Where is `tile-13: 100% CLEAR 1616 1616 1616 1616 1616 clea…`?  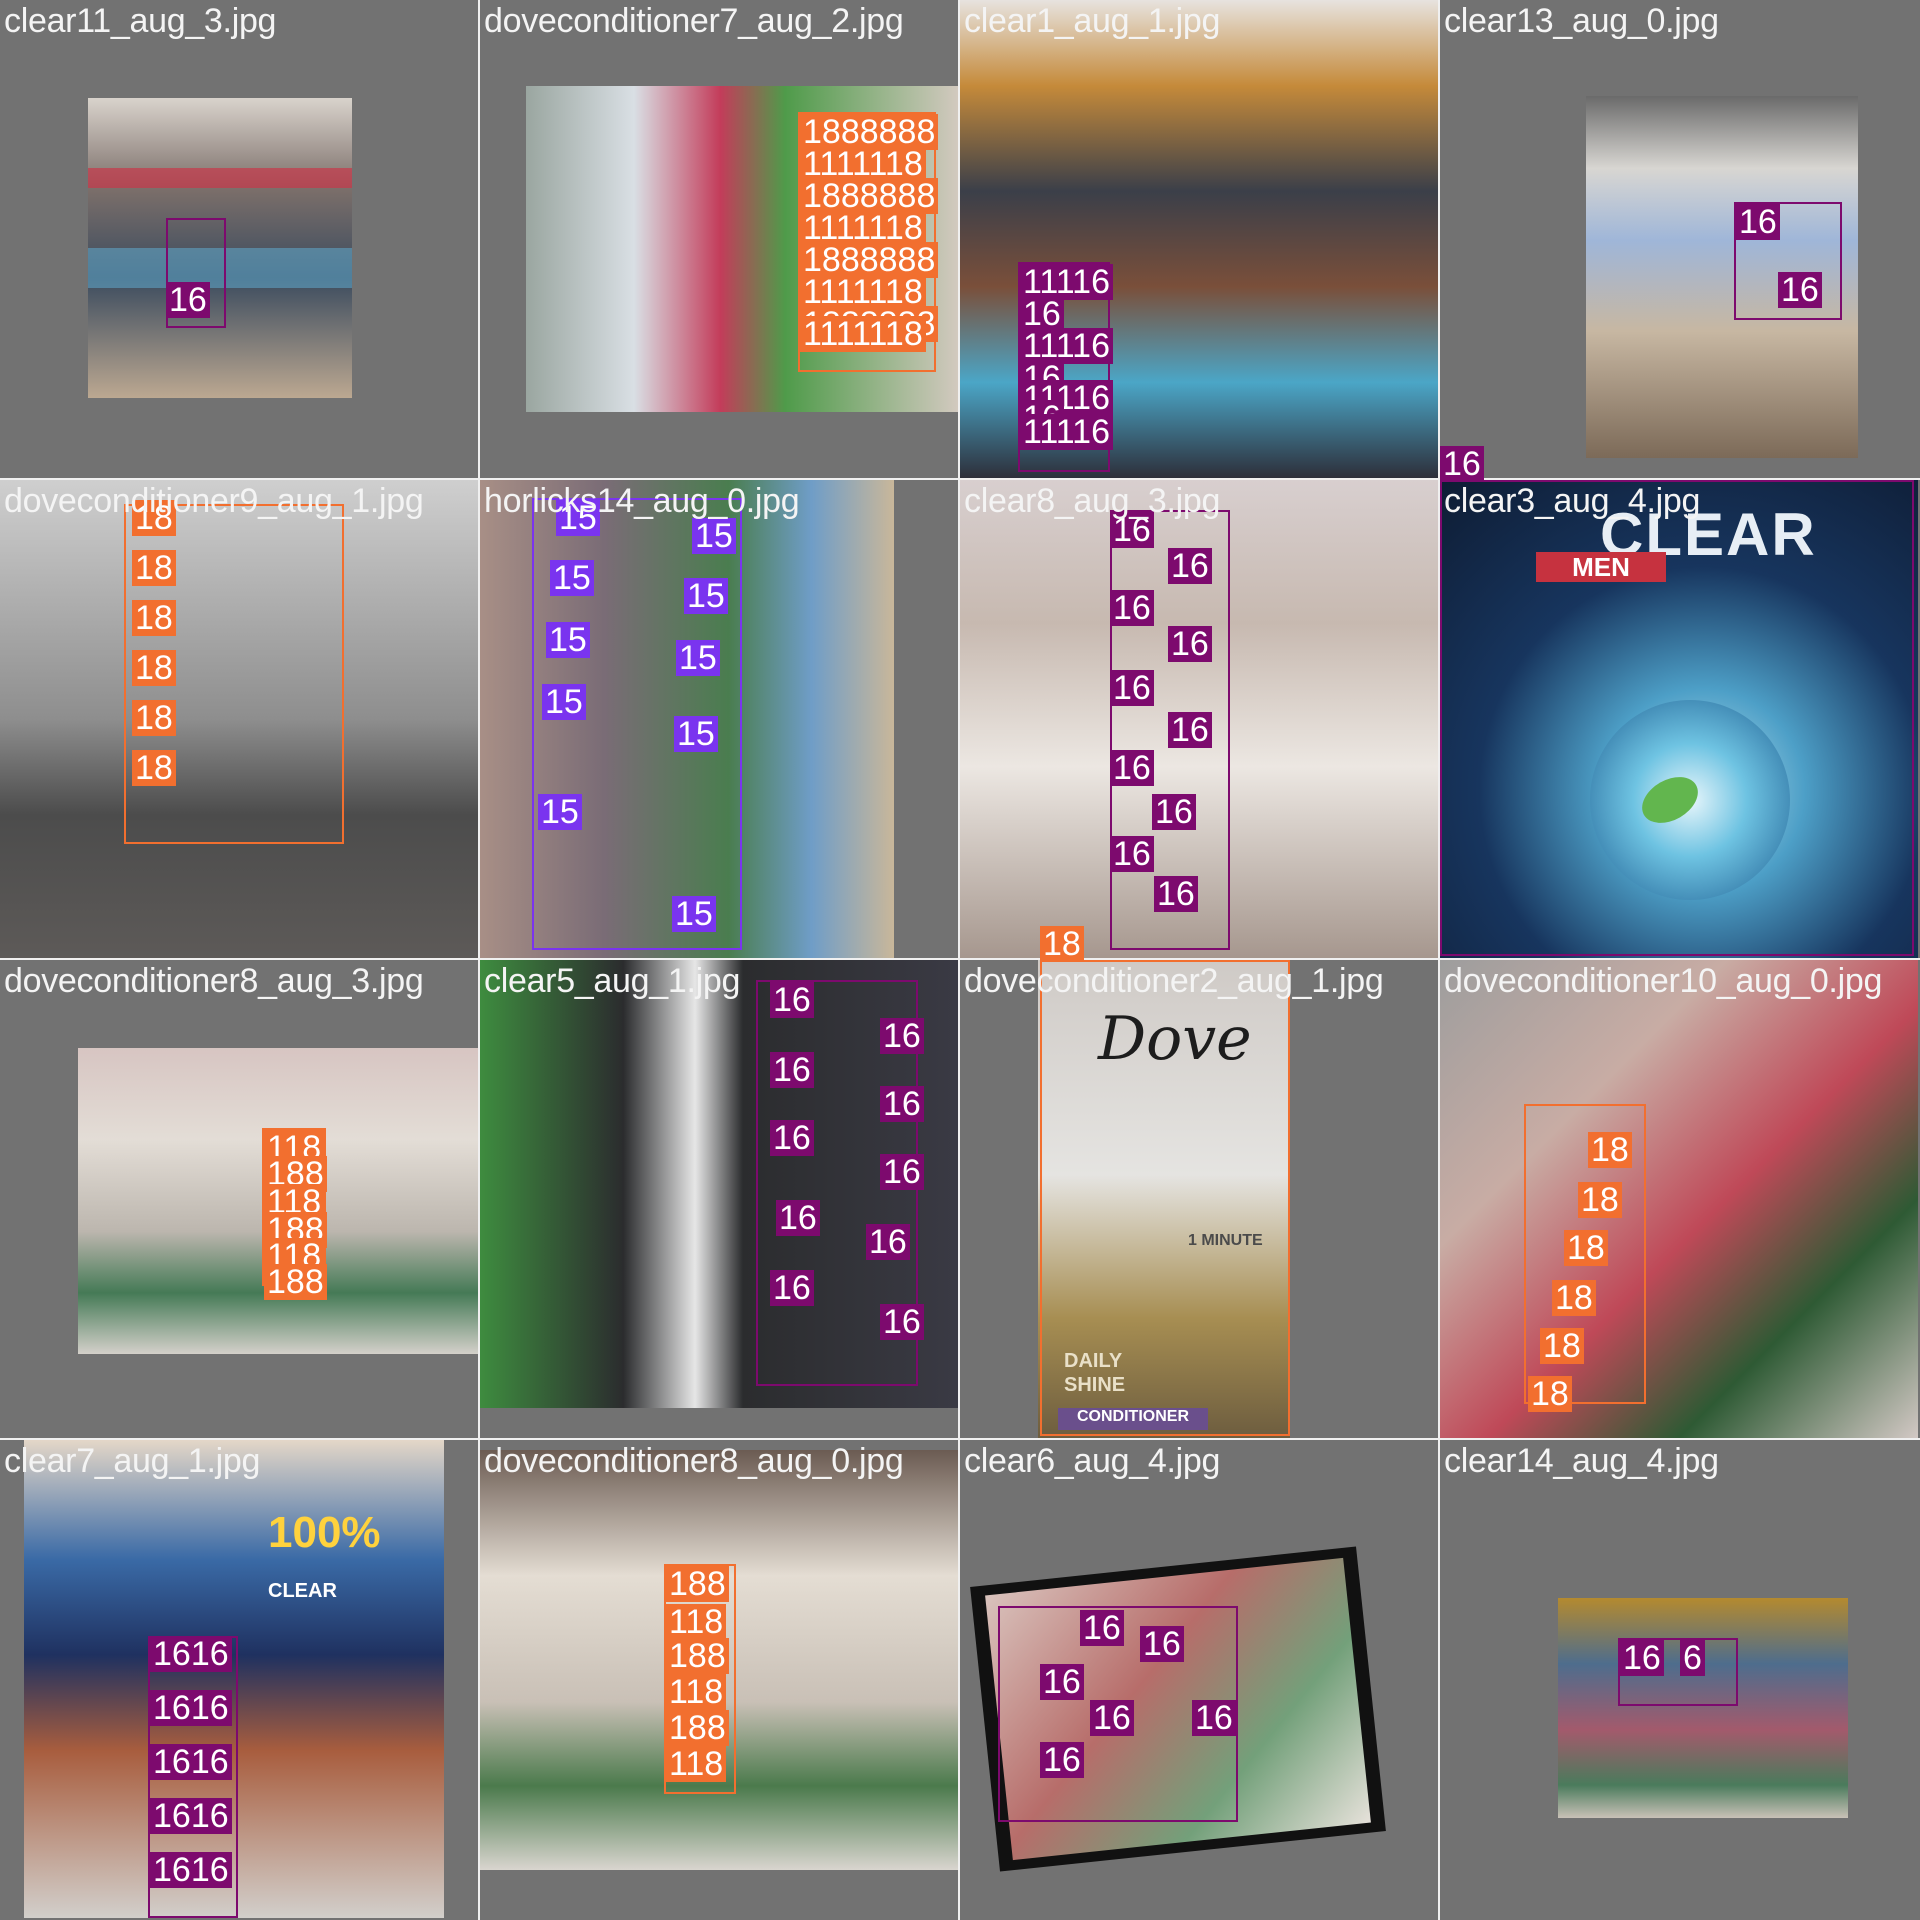 tile-13: 100% CLEAR 1616 1616 1616 1616 1616 clea… is located at coordinates (239, 1679).